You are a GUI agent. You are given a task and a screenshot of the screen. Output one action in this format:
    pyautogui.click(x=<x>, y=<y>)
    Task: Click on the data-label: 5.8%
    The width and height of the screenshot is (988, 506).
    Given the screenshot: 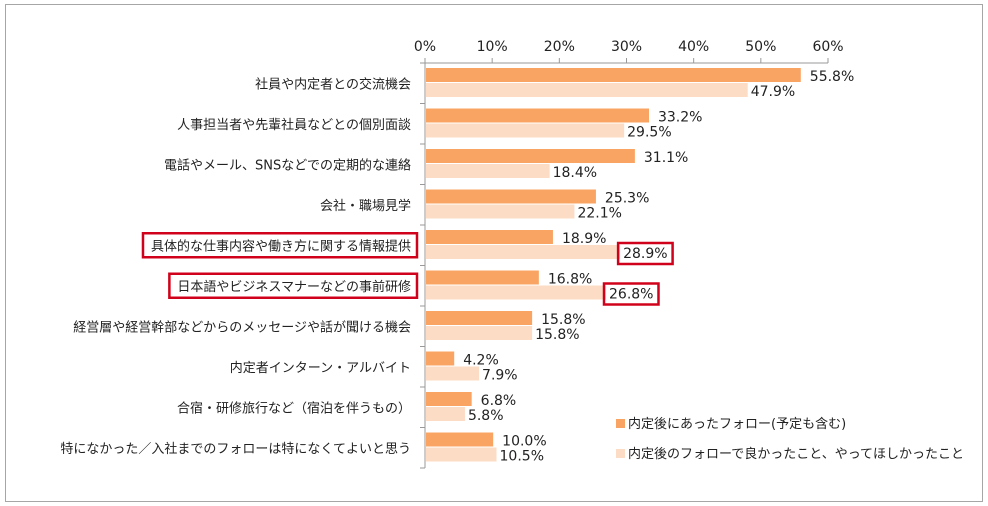 What is the action you would take?
    pyautogui.click(x=486, y=416)
    